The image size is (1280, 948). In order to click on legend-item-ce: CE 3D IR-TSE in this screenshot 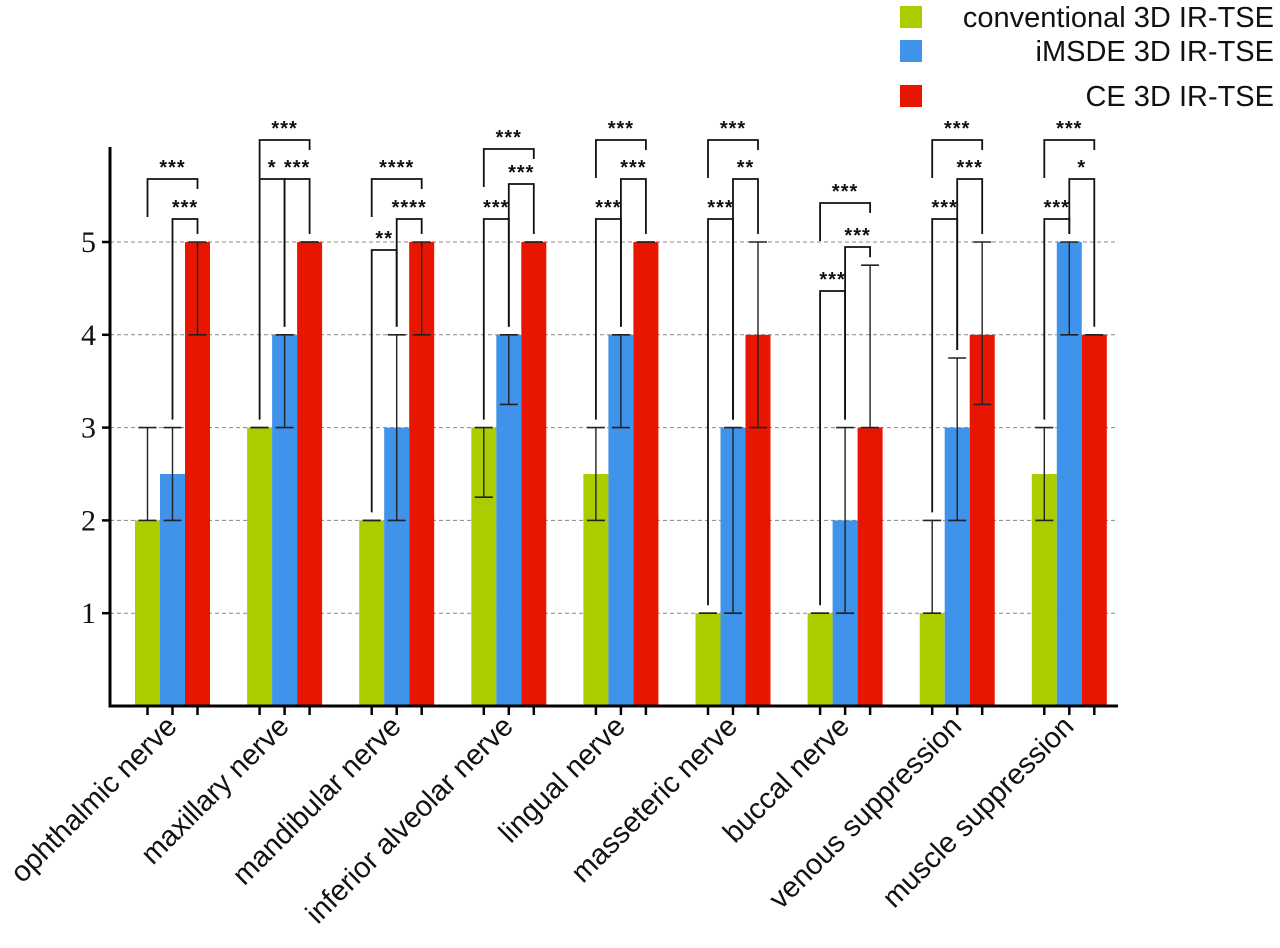, I will do `click(1090, 97)`.